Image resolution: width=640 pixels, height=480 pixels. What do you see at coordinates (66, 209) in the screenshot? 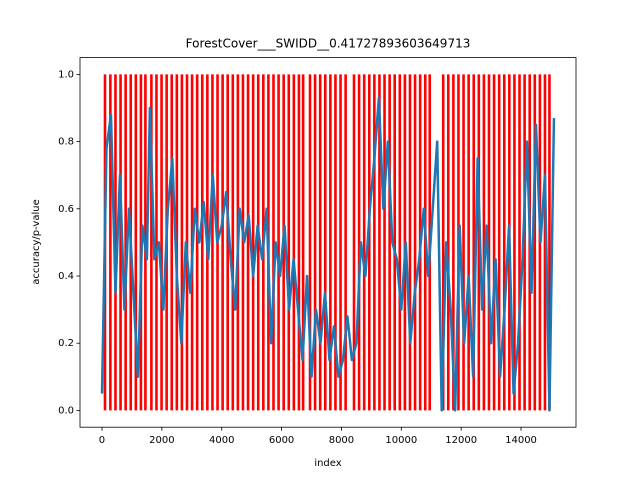
I see `y-tick-label: 0.6` at bounding box center [66, 209].